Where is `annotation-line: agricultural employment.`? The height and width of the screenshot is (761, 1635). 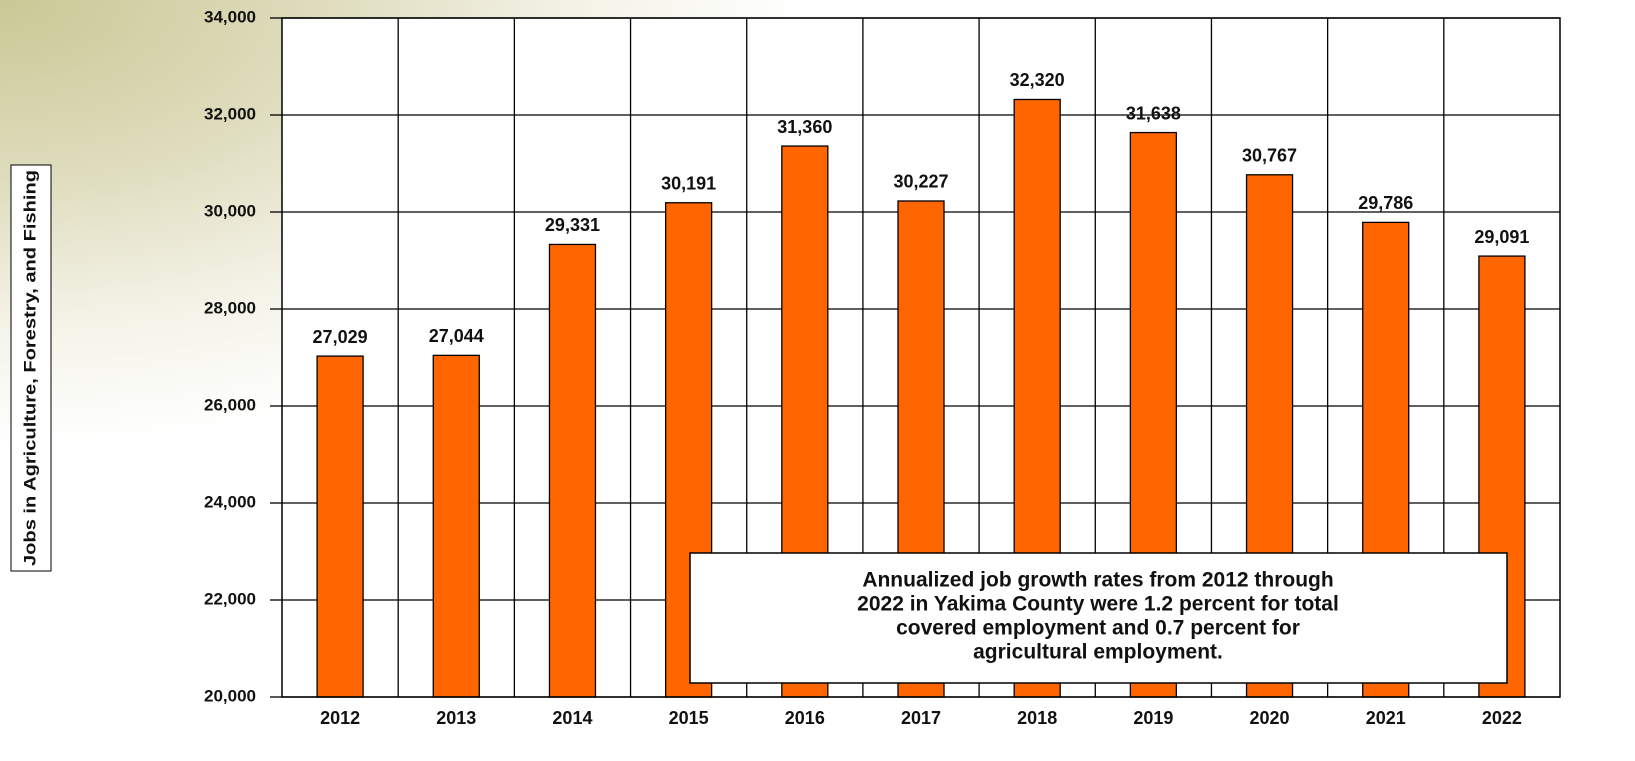 annotation-line: agricultural employment. is located at coordinates (1098, 652).